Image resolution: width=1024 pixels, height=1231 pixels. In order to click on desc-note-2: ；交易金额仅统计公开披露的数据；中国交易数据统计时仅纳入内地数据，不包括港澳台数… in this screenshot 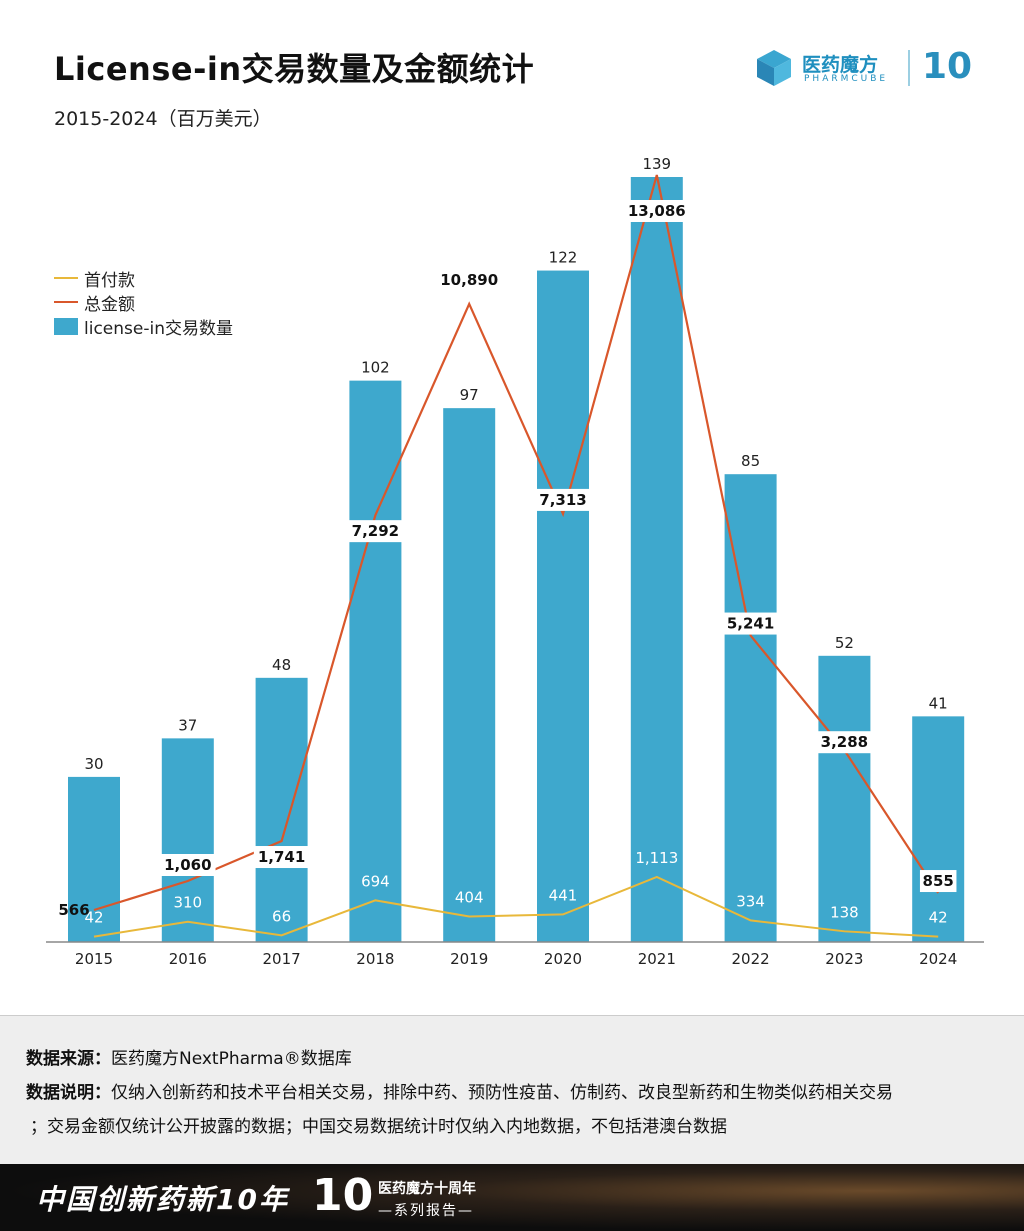, I will do `click(378, 1124)`.